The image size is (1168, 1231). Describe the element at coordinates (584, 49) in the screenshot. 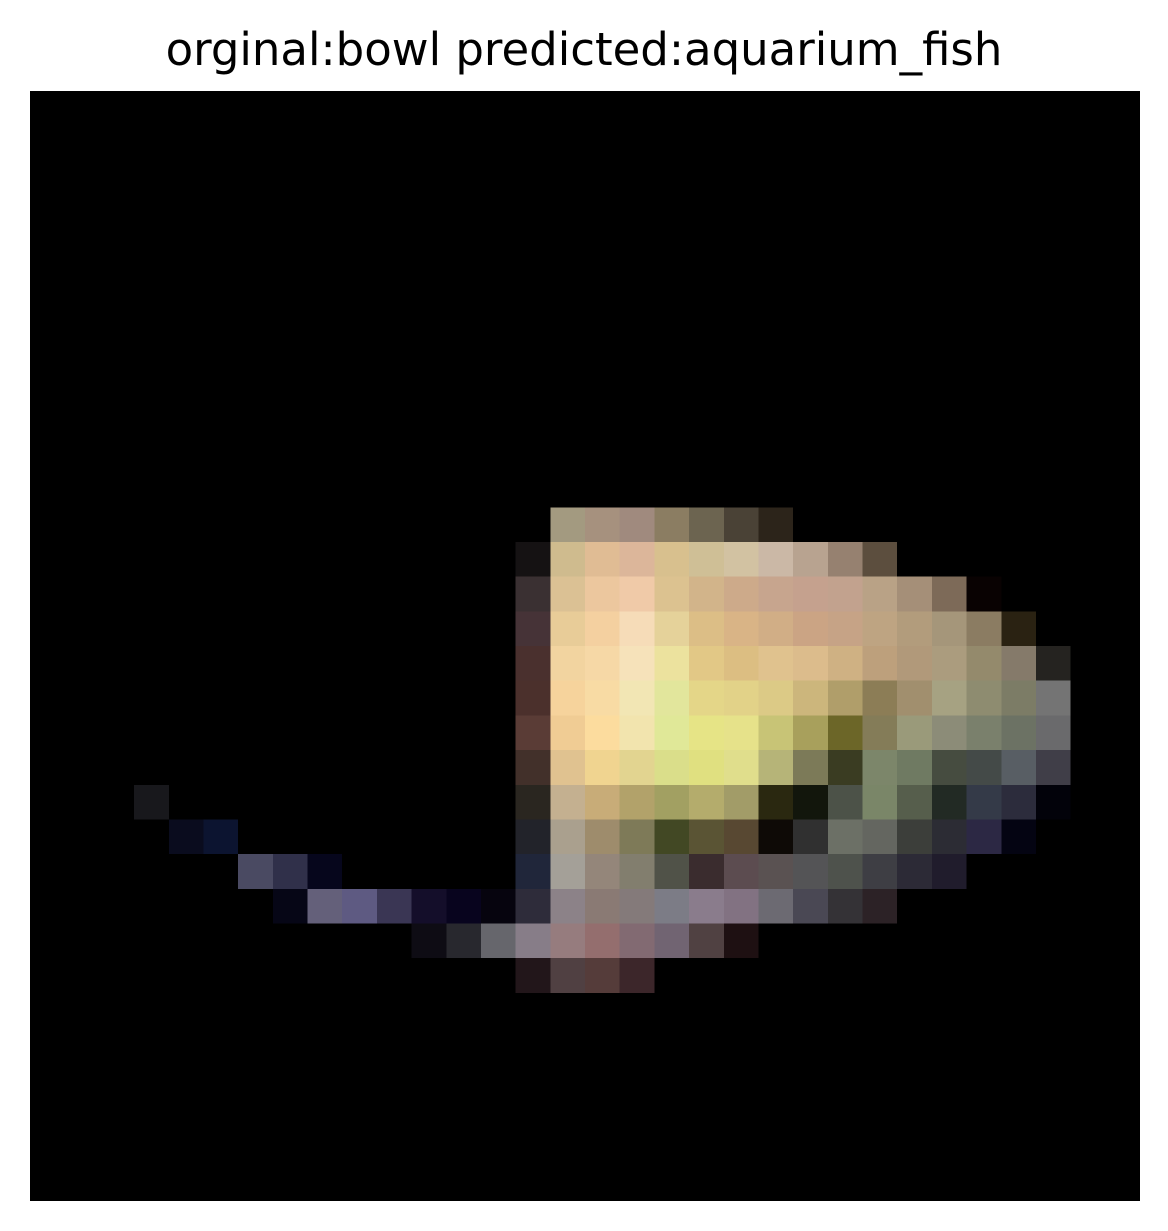

I see `figure-title: orginal:bowl predicted:aquarium_fish` at that location.